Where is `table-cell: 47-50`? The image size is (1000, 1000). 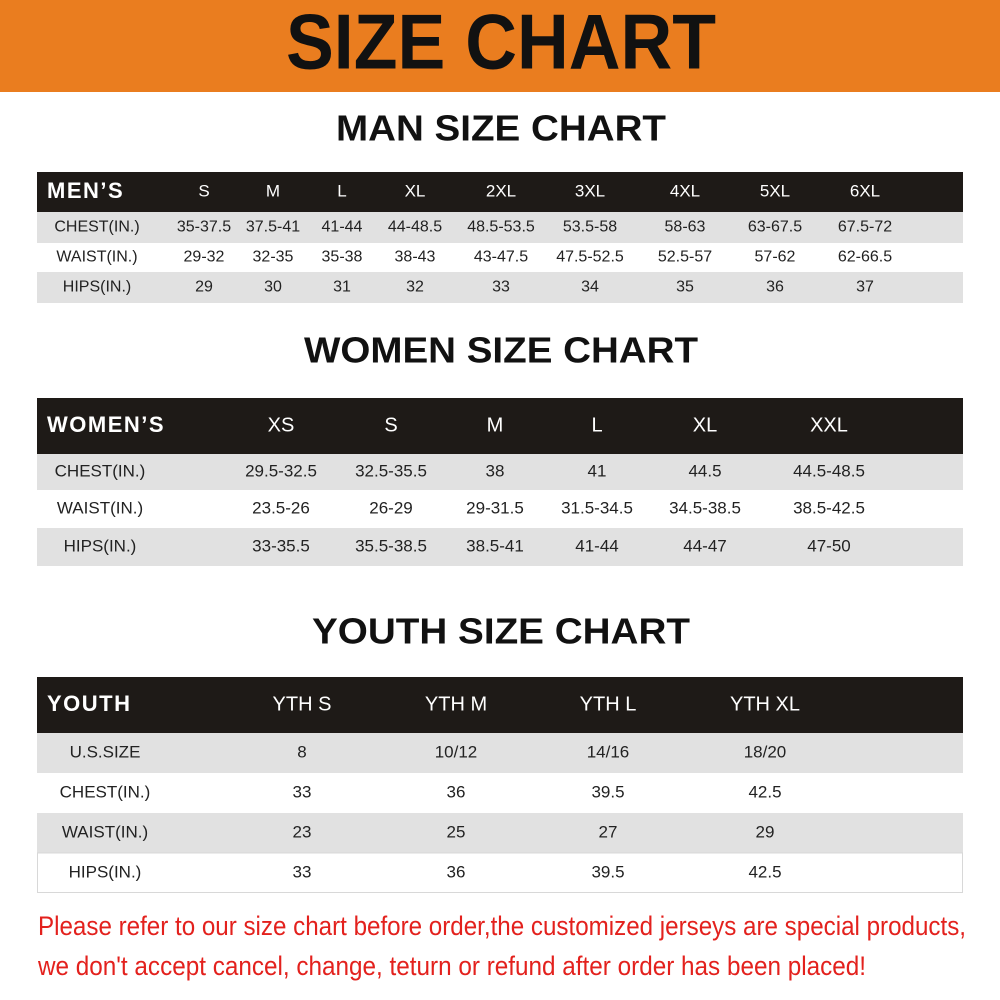 table-cell: 47-50 is located at coordinates (828, 545).